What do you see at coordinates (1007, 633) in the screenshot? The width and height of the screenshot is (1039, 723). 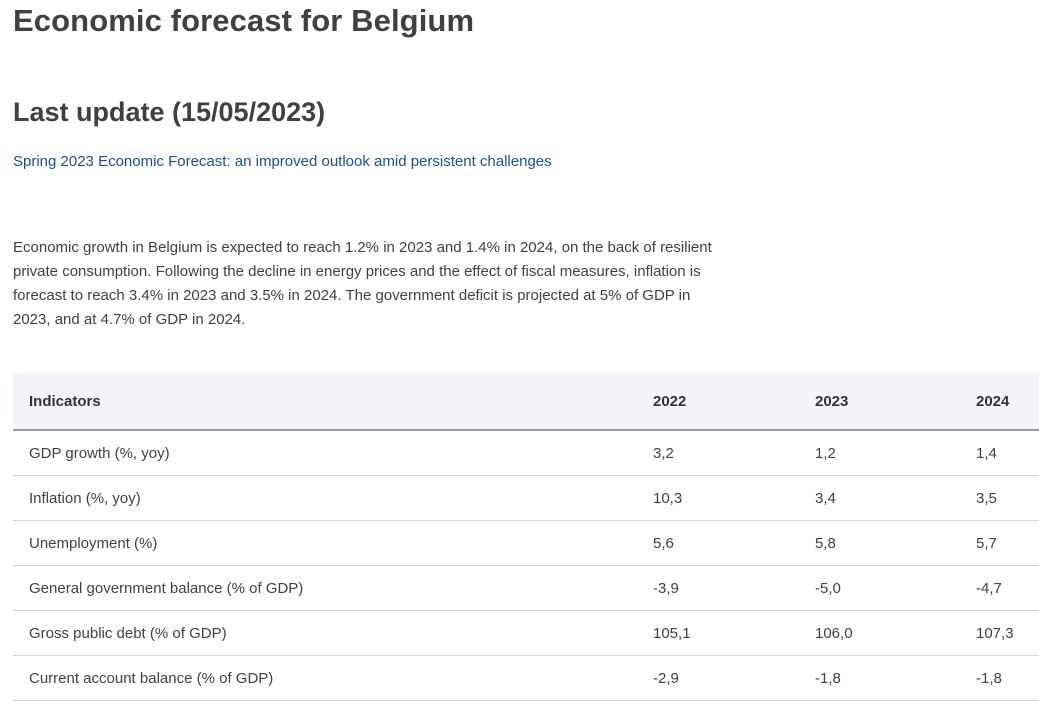 I see `value-2024: 107,3` at bounding box center [1007, 633].